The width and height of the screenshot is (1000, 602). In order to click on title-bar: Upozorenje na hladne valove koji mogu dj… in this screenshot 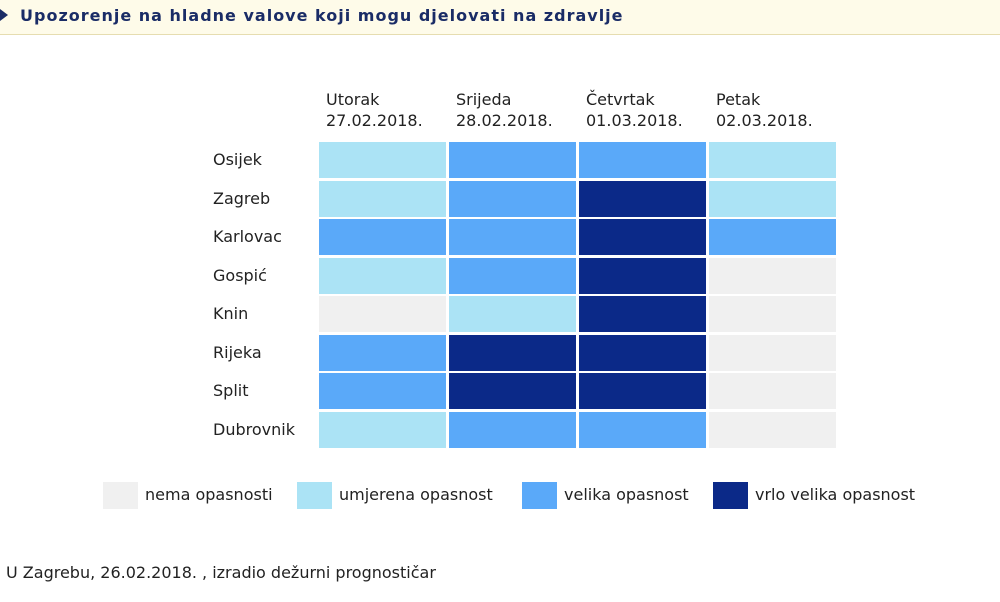, I will do `click(500, 17)`.